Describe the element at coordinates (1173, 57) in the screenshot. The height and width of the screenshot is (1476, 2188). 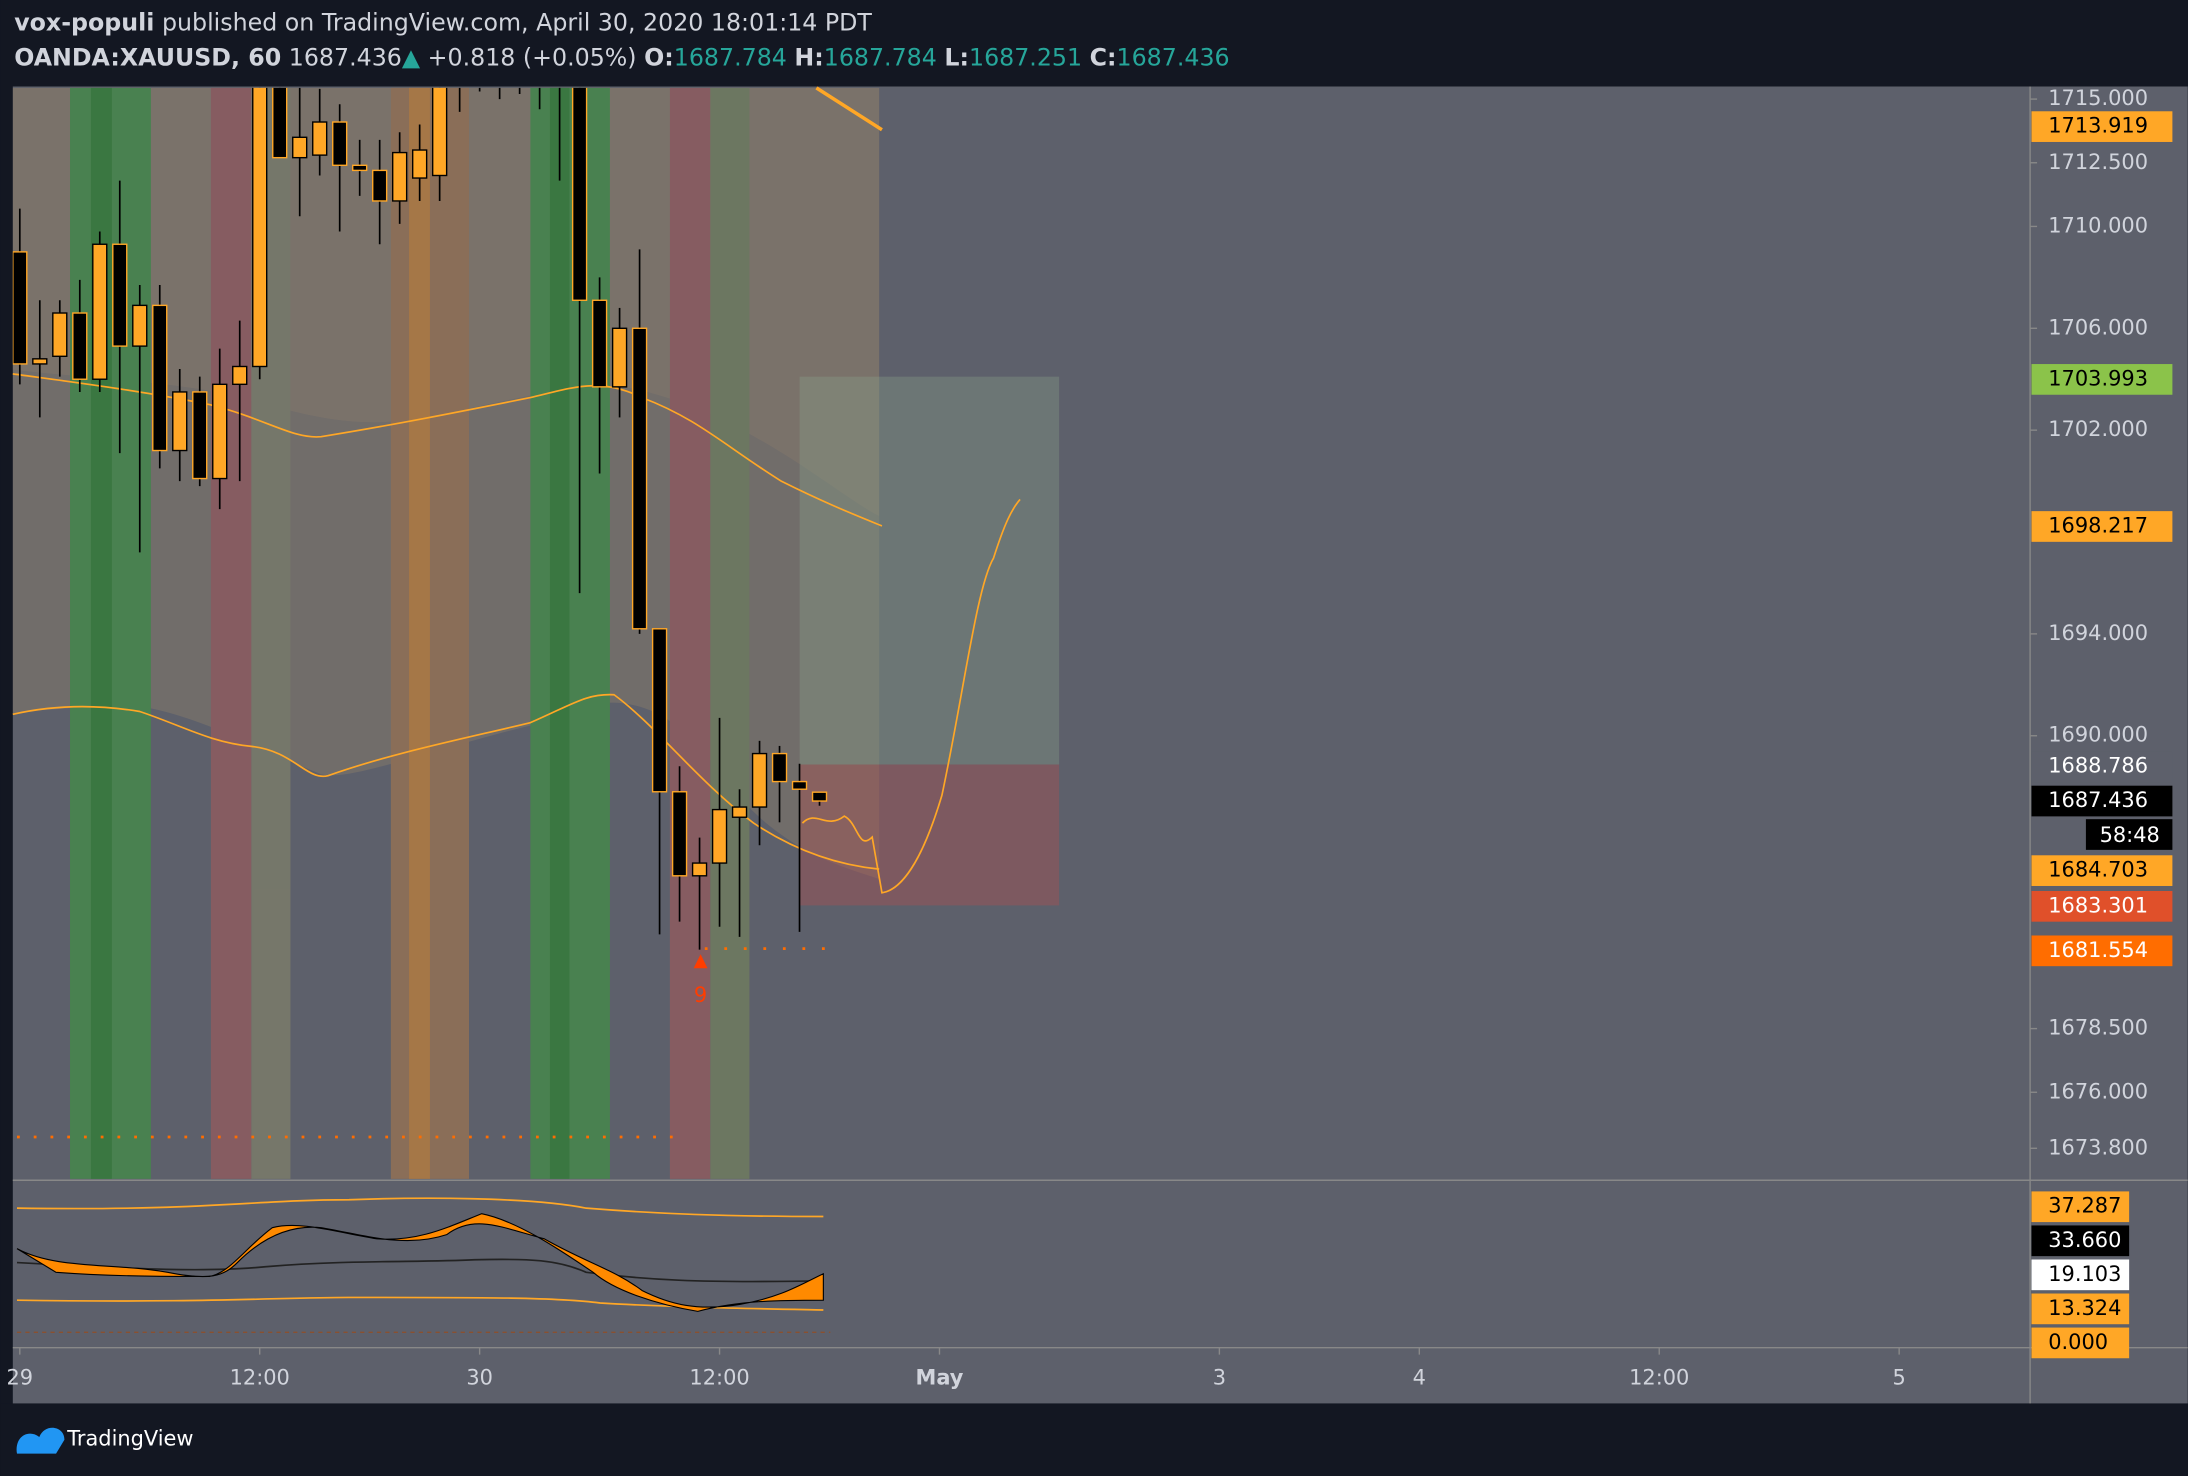
I see `ohlc-value: 1687.436` at that location.